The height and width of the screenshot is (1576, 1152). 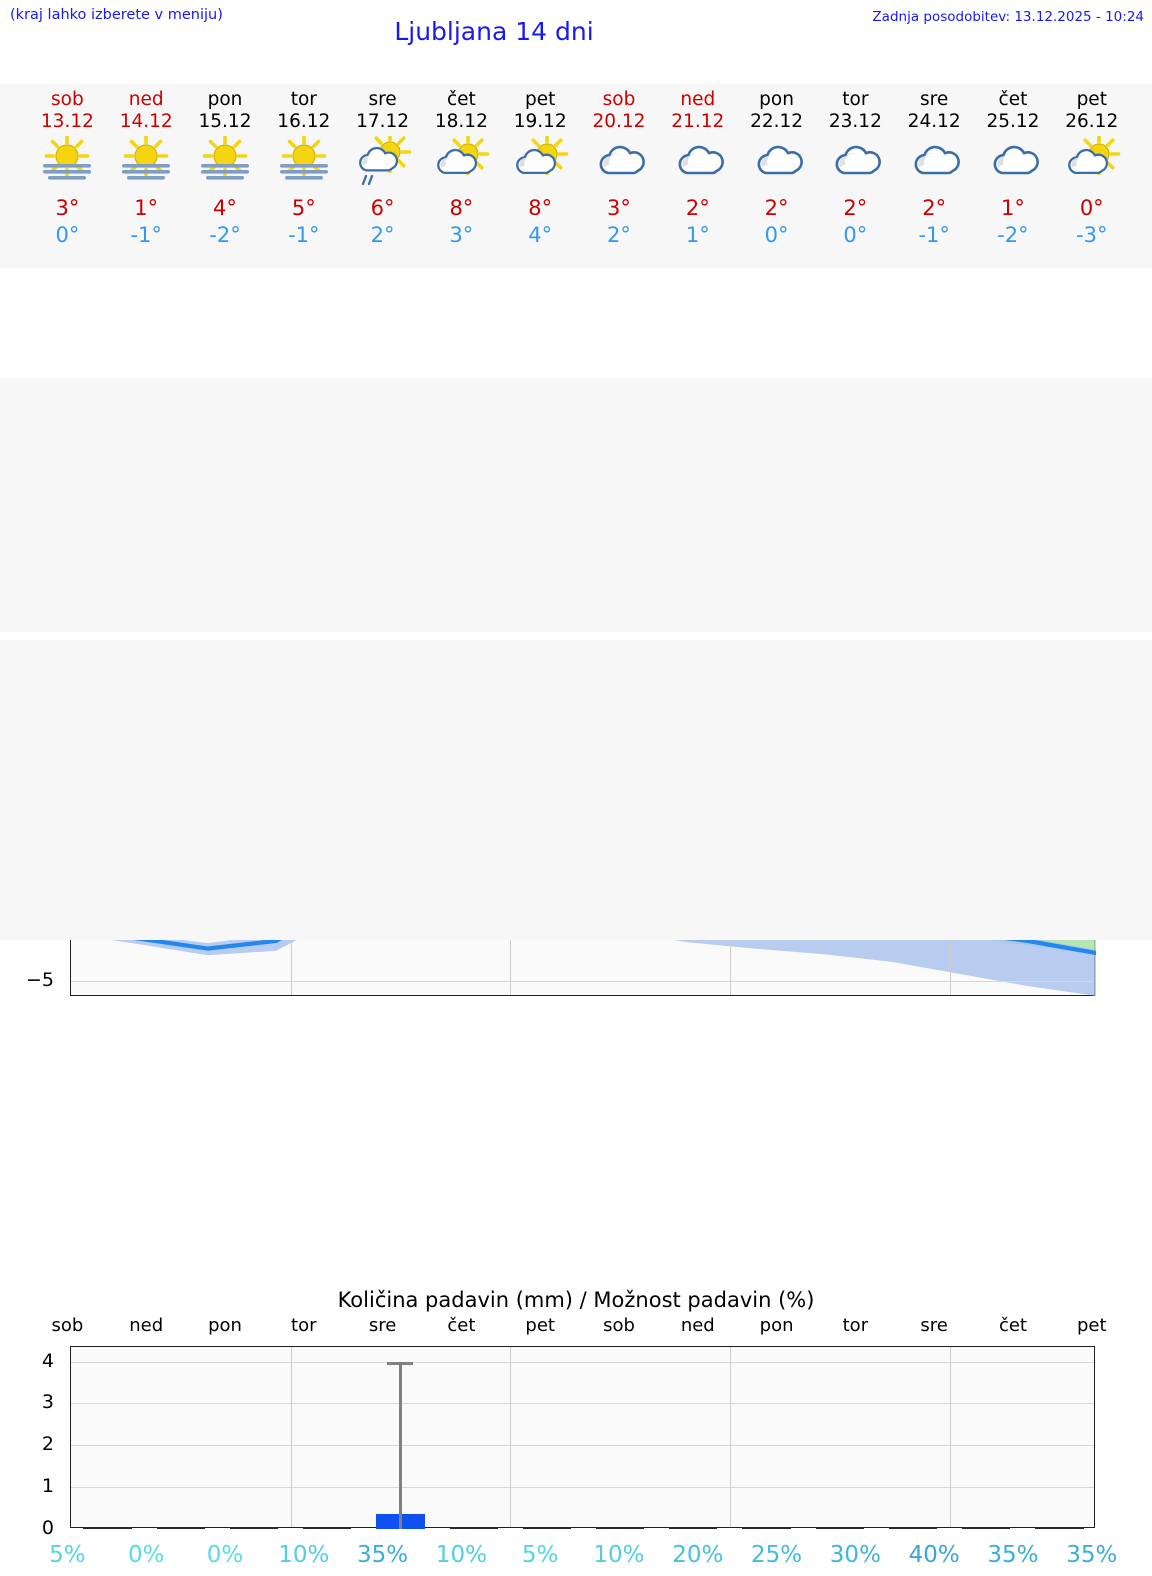 What do you see at coordinates (116, 15) in the screenshot?
I see `menu-note: (kraj lahko izberete v meniju)` at bounding box center [116, 15].